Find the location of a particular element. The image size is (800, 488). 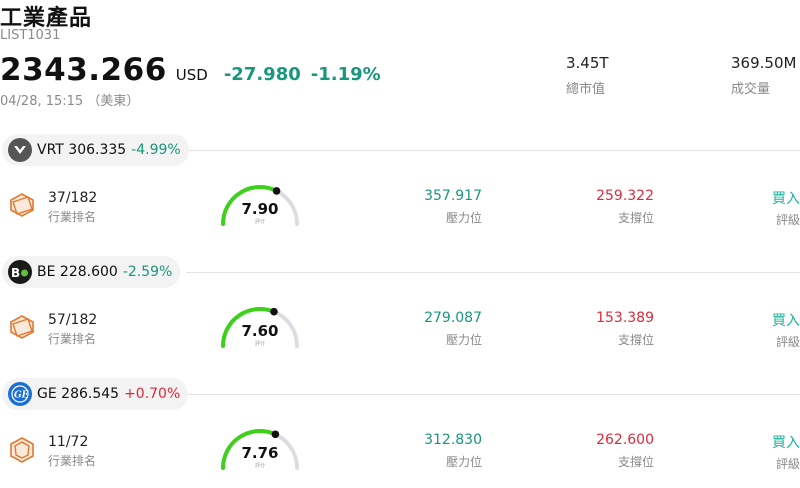

support-value: 259.322 is located at coordinates (625, 196).